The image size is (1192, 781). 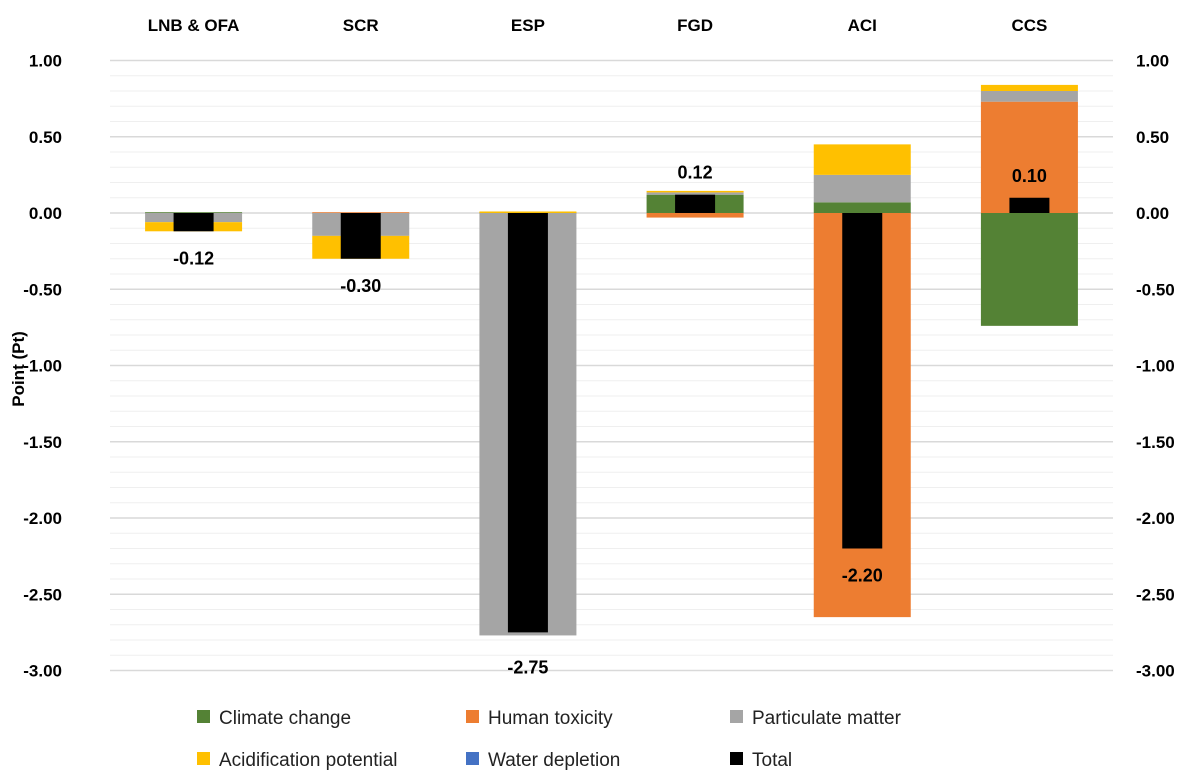 I want to click on legend-label: Total, so click(x=772, y=760).